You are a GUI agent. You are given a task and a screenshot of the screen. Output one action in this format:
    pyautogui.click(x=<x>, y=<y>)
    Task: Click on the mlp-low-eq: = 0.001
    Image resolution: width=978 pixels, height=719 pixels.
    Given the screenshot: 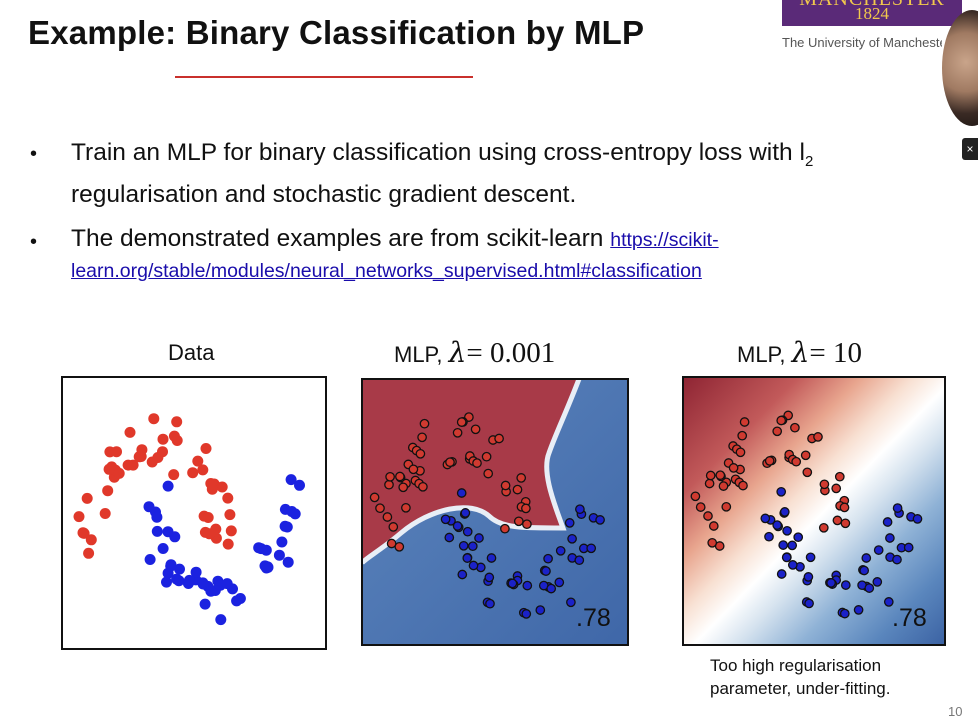 What is the action you would take?
    pyautogui.click(x=511, y=353)
    